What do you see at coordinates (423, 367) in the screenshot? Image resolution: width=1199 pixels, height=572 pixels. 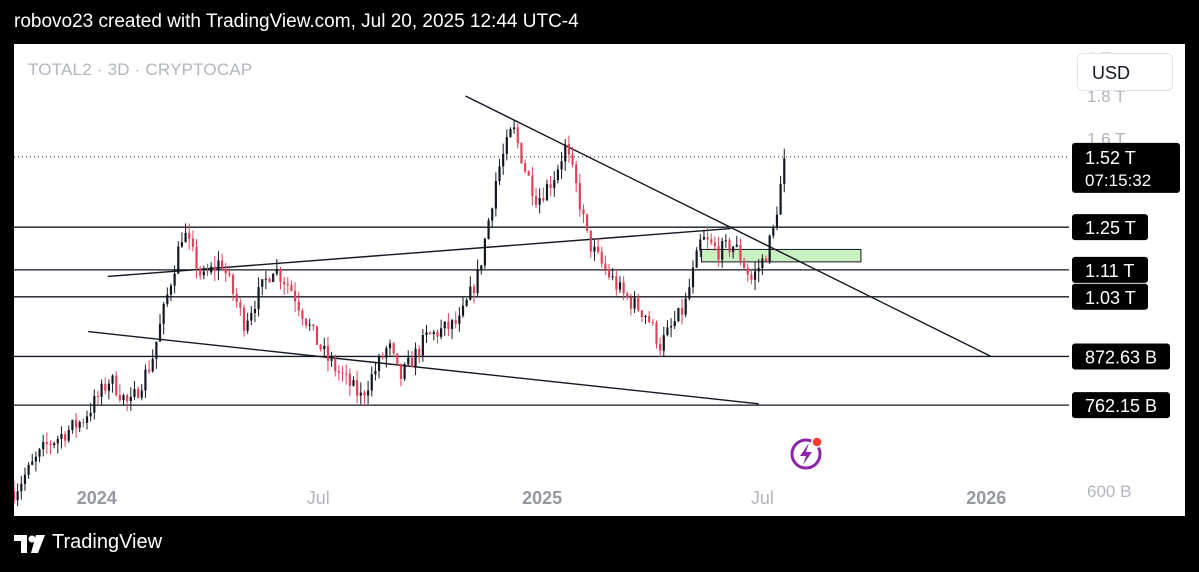 I see `trendline` at bounding box center [423, 367].